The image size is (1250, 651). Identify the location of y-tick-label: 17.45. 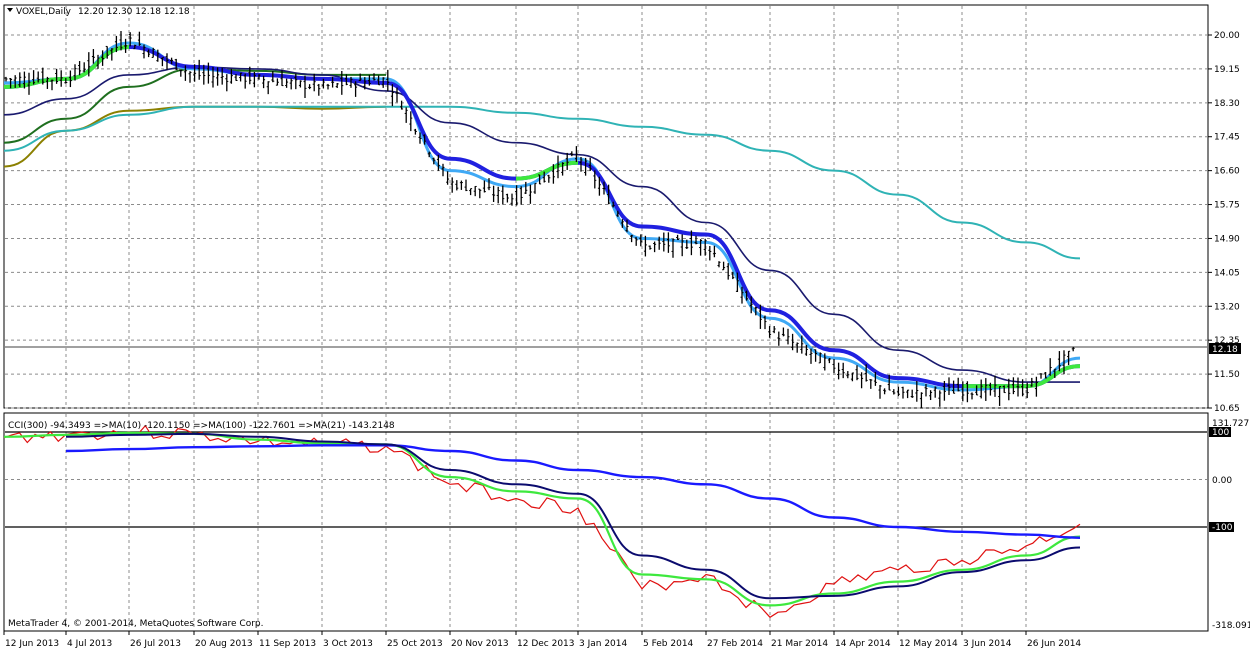
(1227, 138).